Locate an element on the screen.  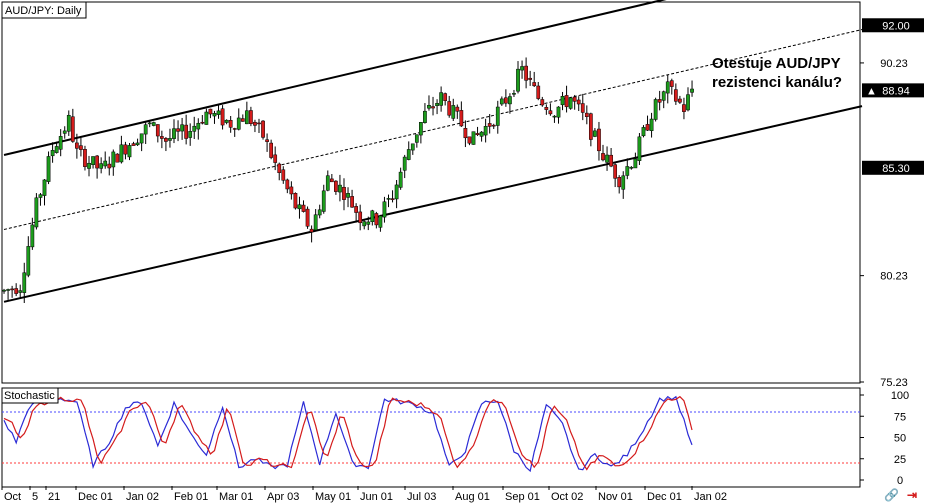
stochastic-panel-title: Stochastic is located at coordinates (29, 396).